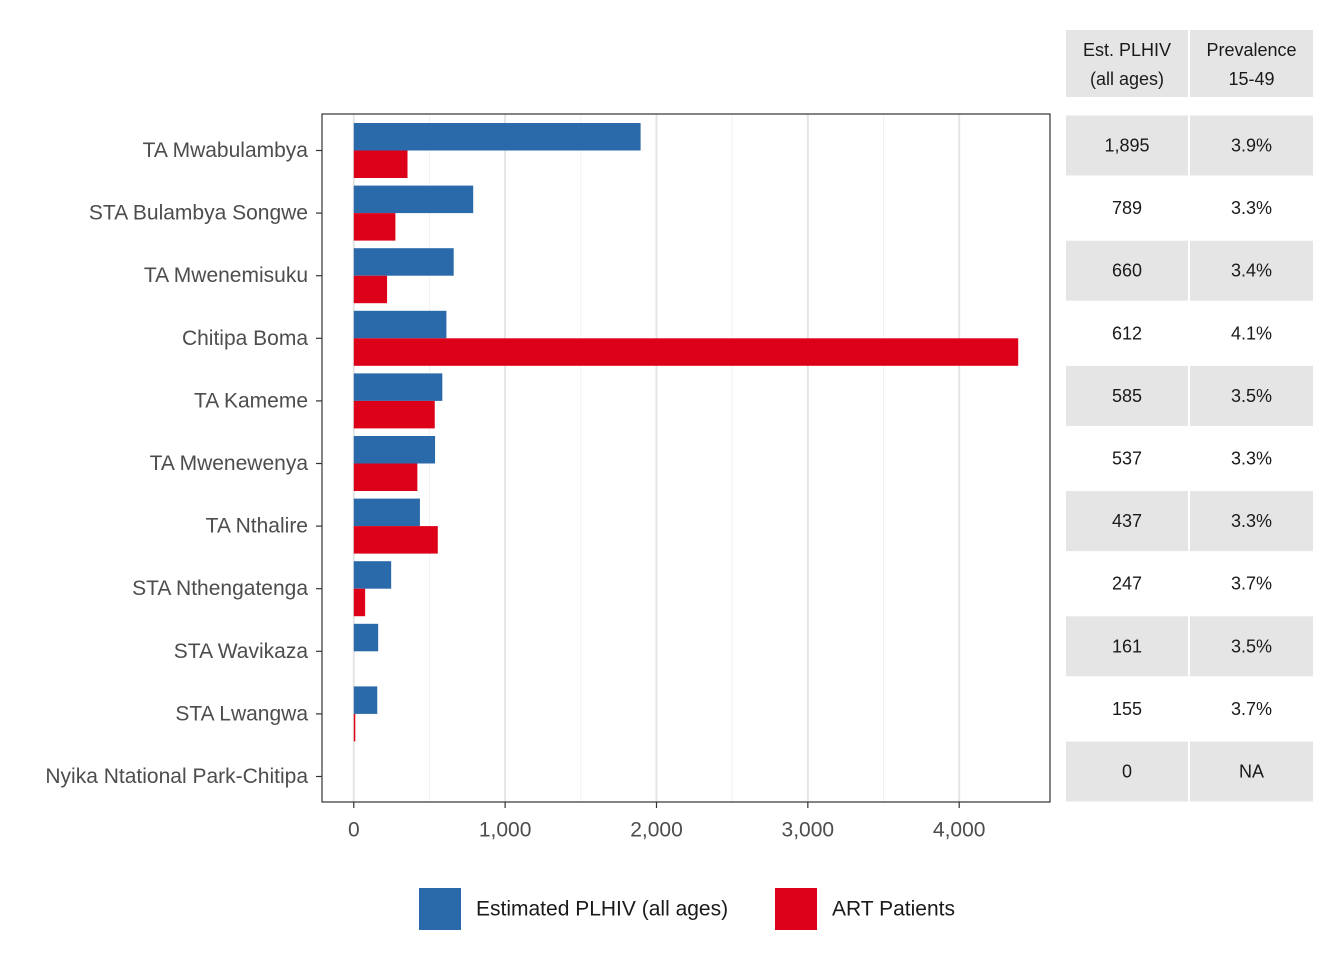 The image size is (1344, 965). What do you see at coordinates (226, 275) in the screenshot?
I see `y-tick-label: TA Mwenemisuku` at bounding box center [226, 275].